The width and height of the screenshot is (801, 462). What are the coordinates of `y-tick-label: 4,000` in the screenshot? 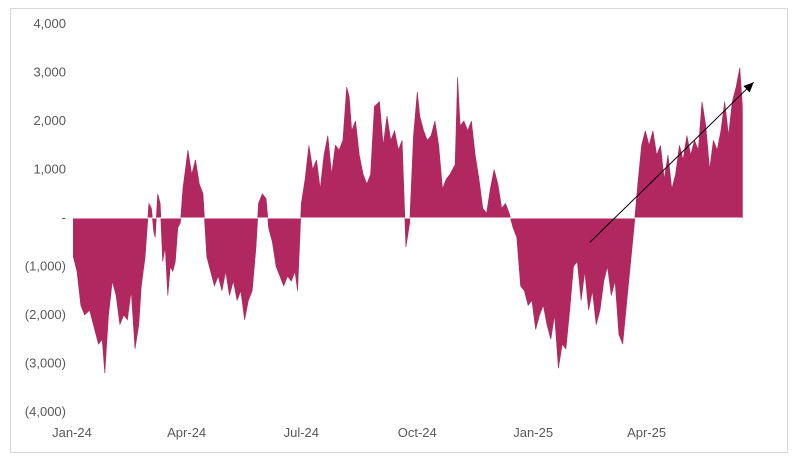 It's located at (49, 23).